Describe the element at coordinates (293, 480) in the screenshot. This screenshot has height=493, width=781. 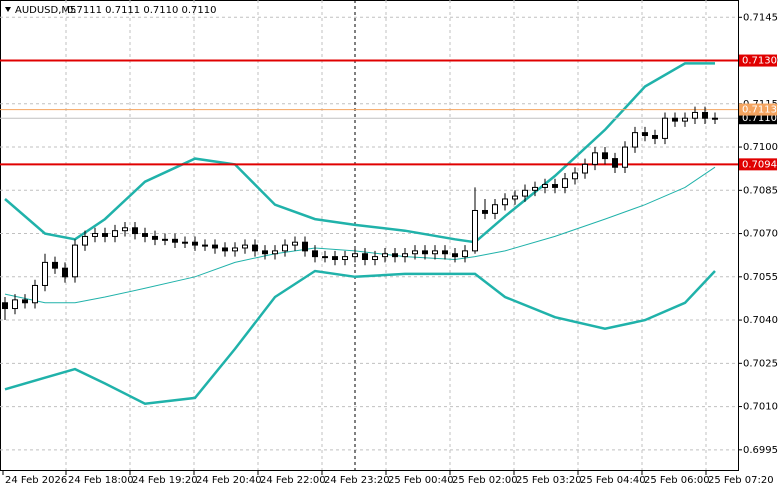
I see `x-tick-label: 24 Feb 22:00` at that location.